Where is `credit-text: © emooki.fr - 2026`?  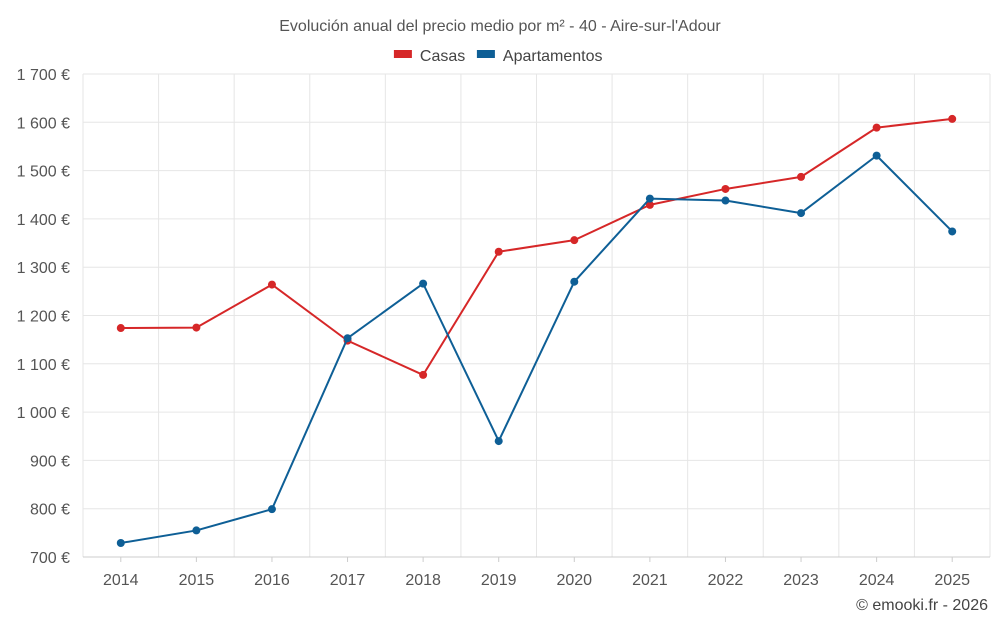 credit-text: © emooki.fr - 2026 is located at coordinates (922, 605).